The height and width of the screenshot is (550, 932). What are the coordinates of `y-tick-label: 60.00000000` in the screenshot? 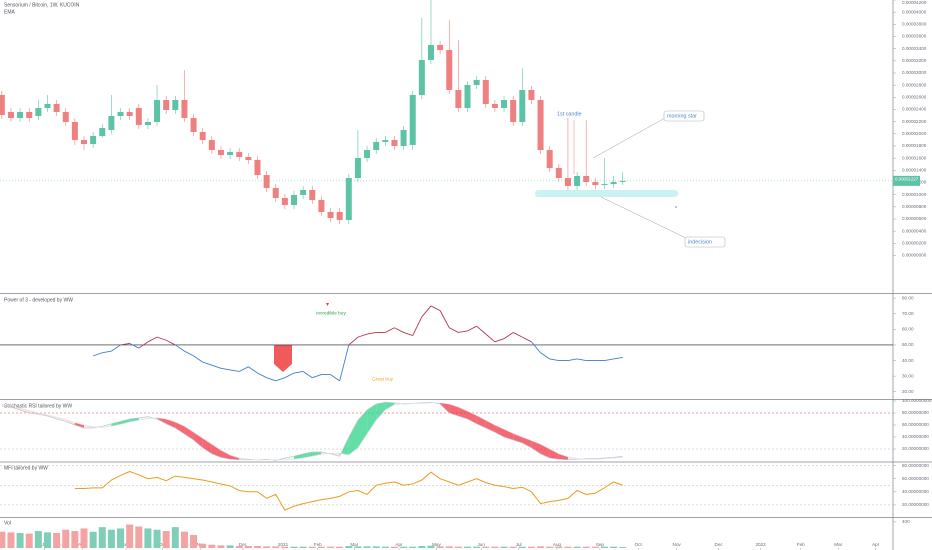 It's located at (915, 478).